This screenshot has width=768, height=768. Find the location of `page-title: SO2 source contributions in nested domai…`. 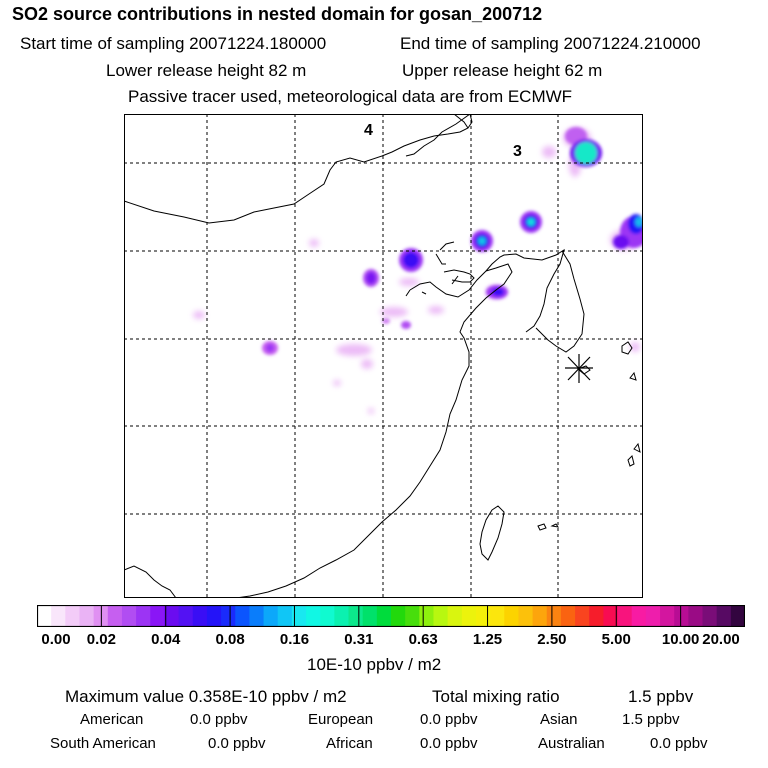

page-title: SO2 source contributions in nested domai… is located at coordinates (277, 14).